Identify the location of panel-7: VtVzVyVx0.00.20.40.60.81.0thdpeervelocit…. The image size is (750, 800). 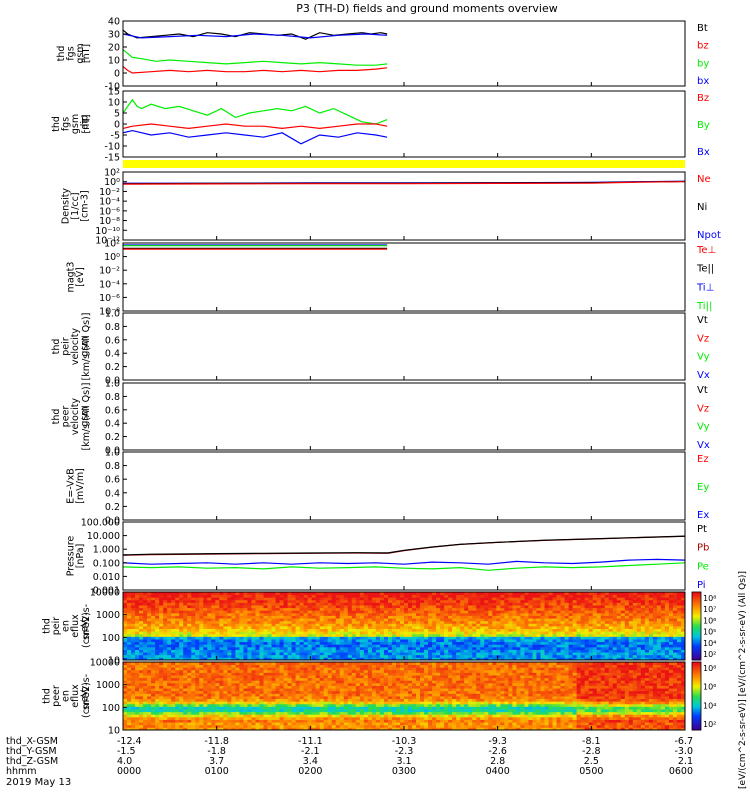
(380, 418).